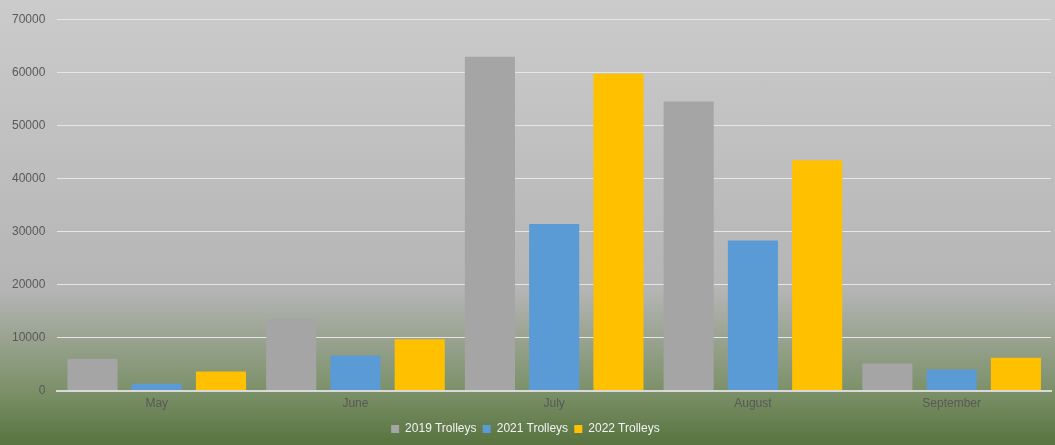  What do you see at coordinates (28, 71) in the screenshot?
I see `y-tick-label: 60000` at bounding box center [28, 71].